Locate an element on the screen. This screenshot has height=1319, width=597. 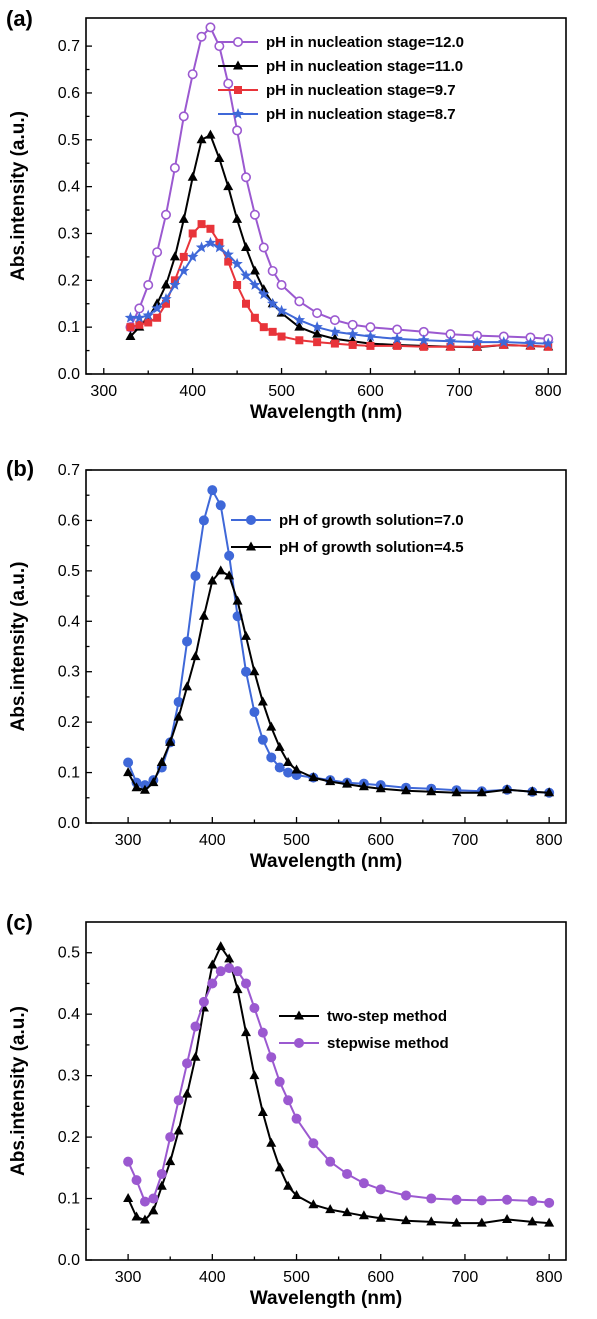
series-line is located at coordinates (339, 241).